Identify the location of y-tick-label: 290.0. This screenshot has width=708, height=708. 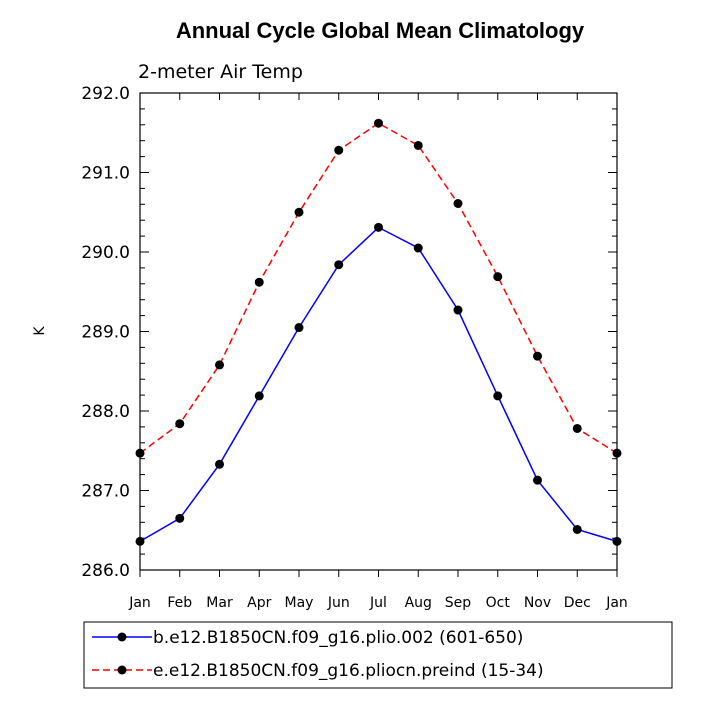
(105, 253).